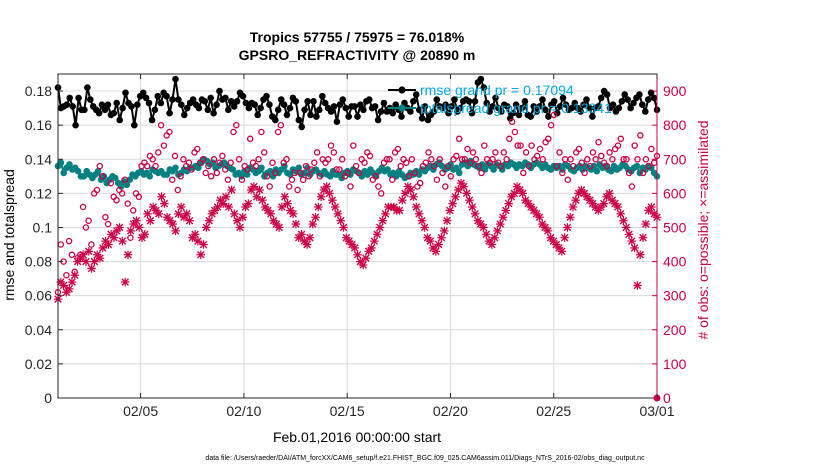  What do you see at coordinates (9, 235) in the screenshot?
I see `y-axis-label: rmse and totalspread` at bounding box center [9, 235].